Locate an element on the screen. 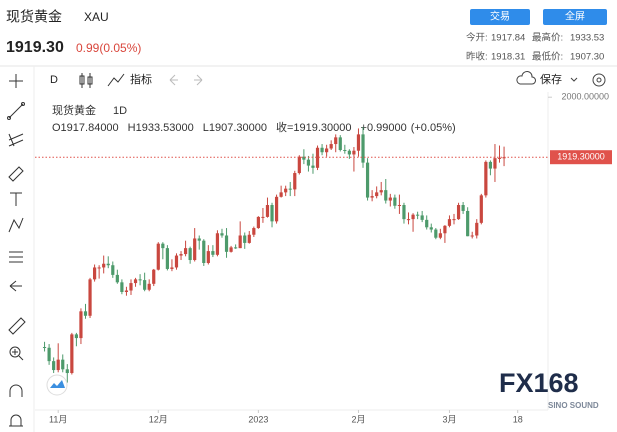 The image size is (617, 432). trade-button is located at coordinates (500, 17).